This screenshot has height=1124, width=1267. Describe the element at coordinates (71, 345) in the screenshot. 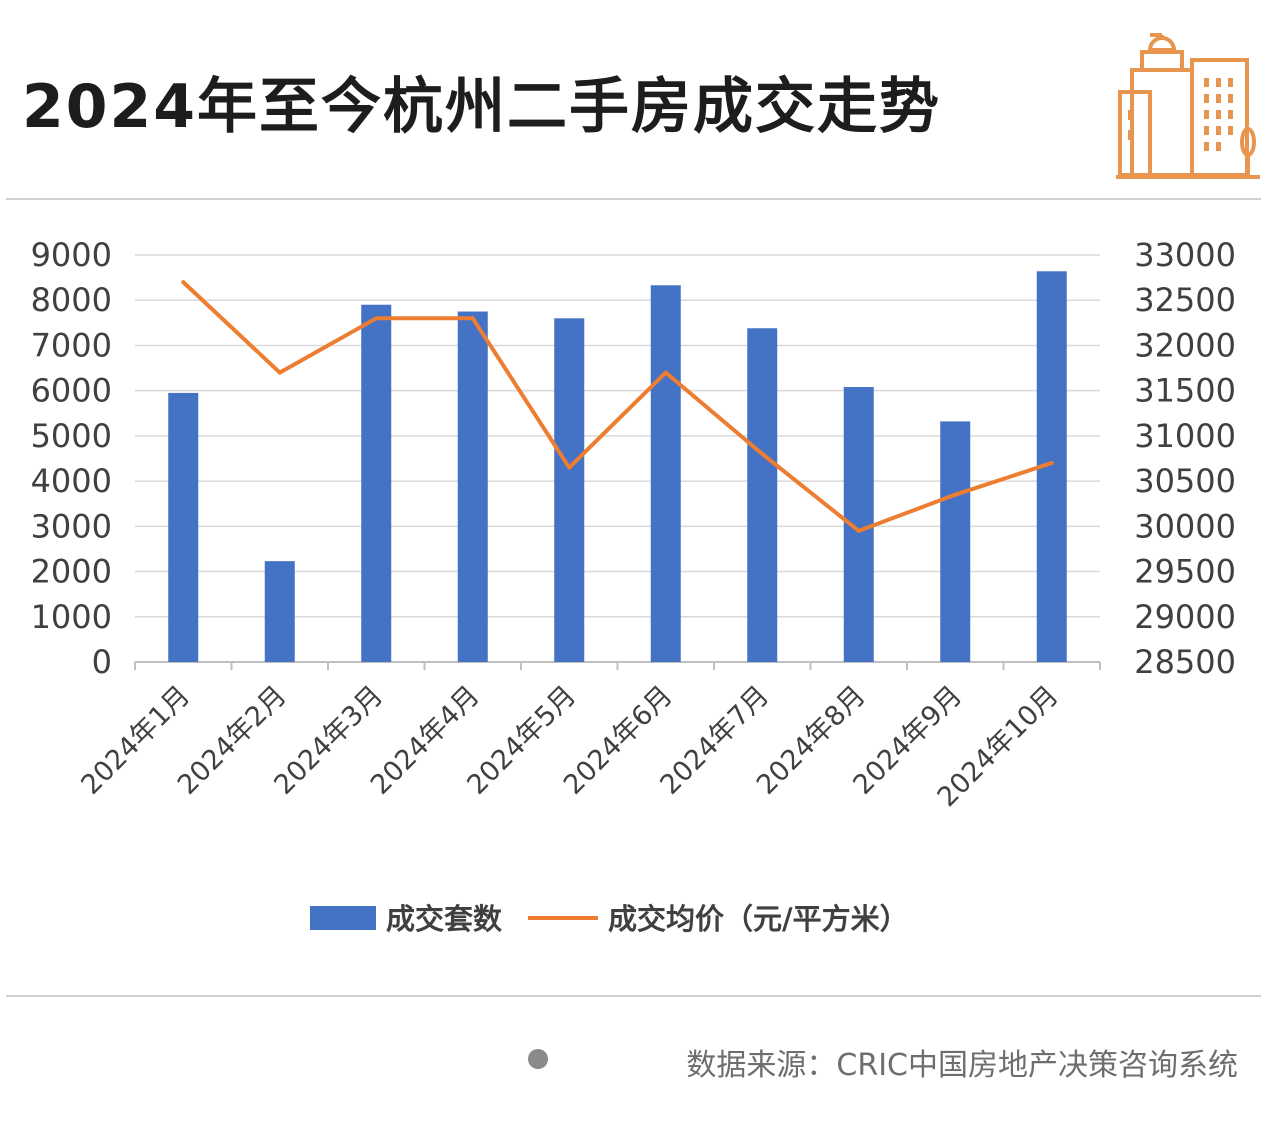

I see `y-left-tick-label: 7000` at that location.